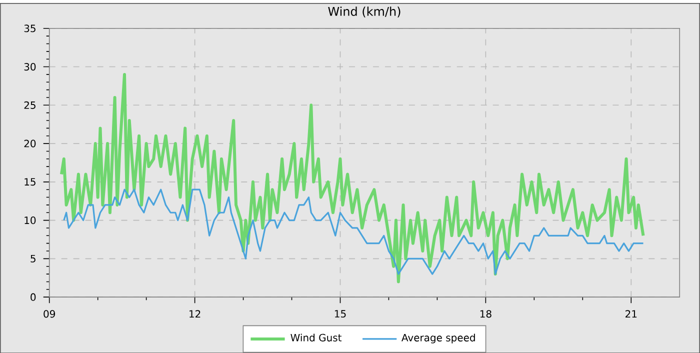  Describe the element at coordinates (30, 66) in the screenshot. I see `y-tick-label: 30` at that location.